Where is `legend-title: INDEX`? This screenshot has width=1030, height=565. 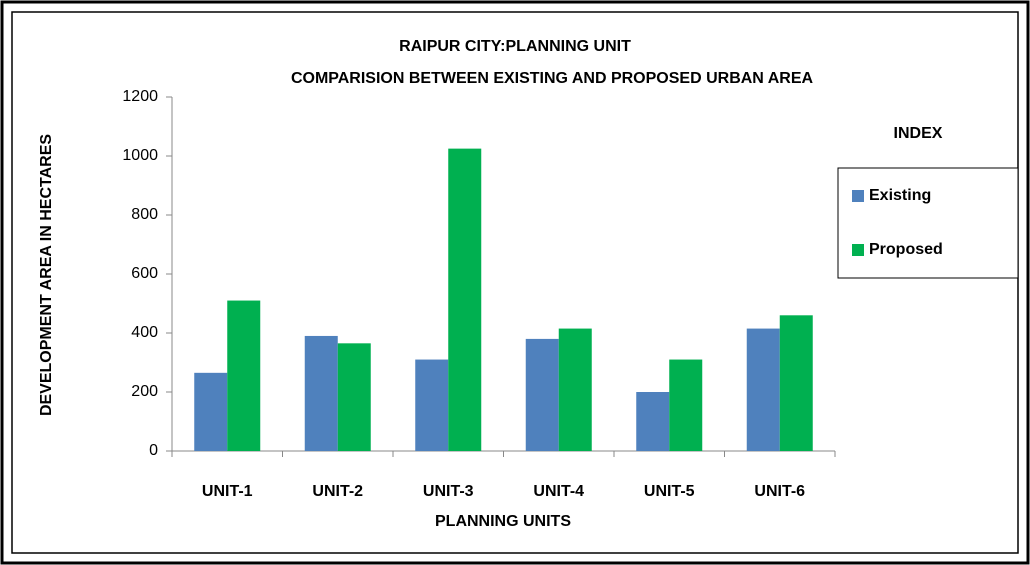 legend-title: INDEX is located at coordinates (918, 133).